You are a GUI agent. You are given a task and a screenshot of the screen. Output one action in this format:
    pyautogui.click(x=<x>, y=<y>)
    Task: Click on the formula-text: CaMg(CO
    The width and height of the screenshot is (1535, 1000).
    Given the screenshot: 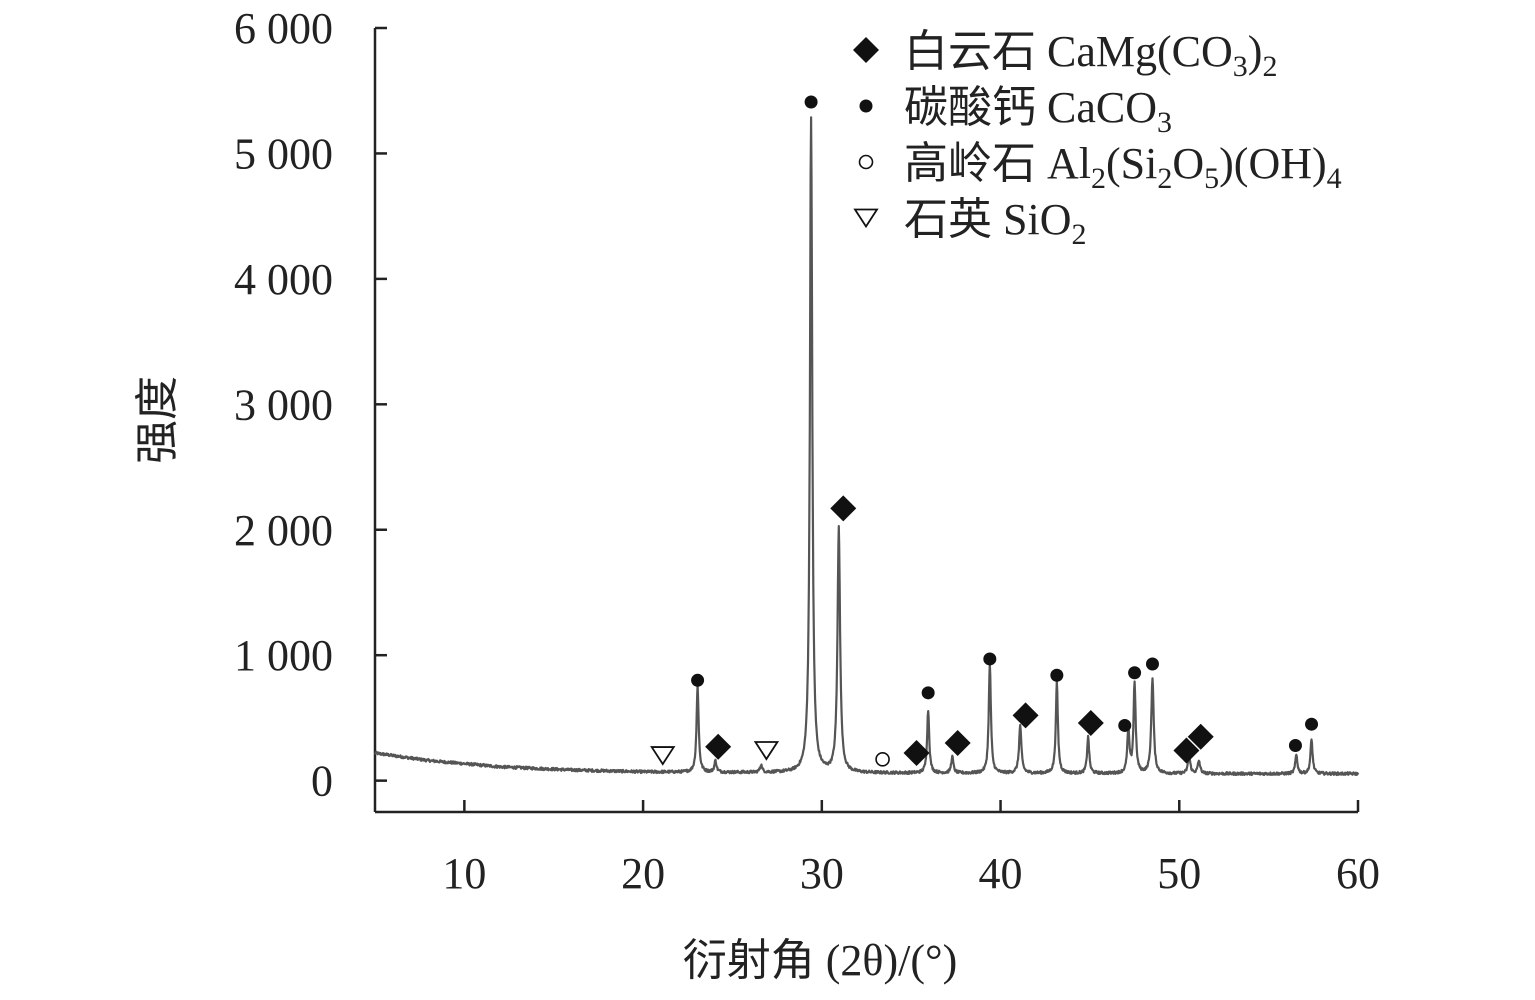 What is the action you would take?
    pyautogui.click(x=1140, y=51)
    